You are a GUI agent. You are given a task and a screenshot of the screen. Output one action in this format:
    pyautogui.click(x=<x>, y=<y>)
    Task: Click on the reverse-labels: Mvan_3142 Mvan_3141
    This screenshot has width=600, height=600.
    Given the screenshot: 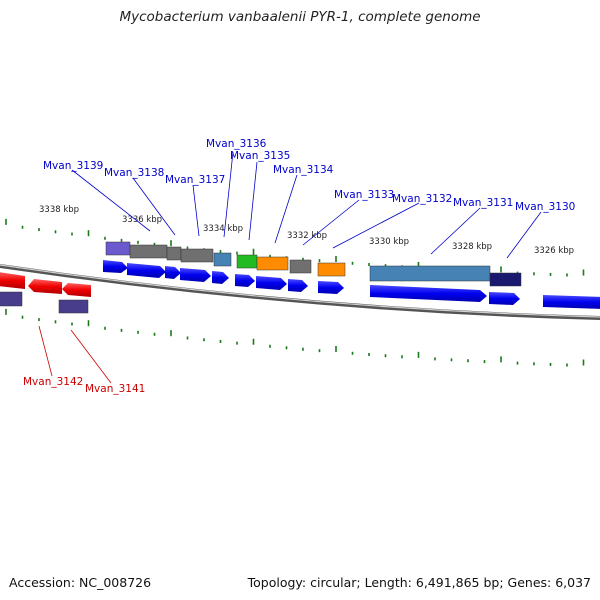 What is the action you would take?
    pyautogui.click(x=84, y=360)
    